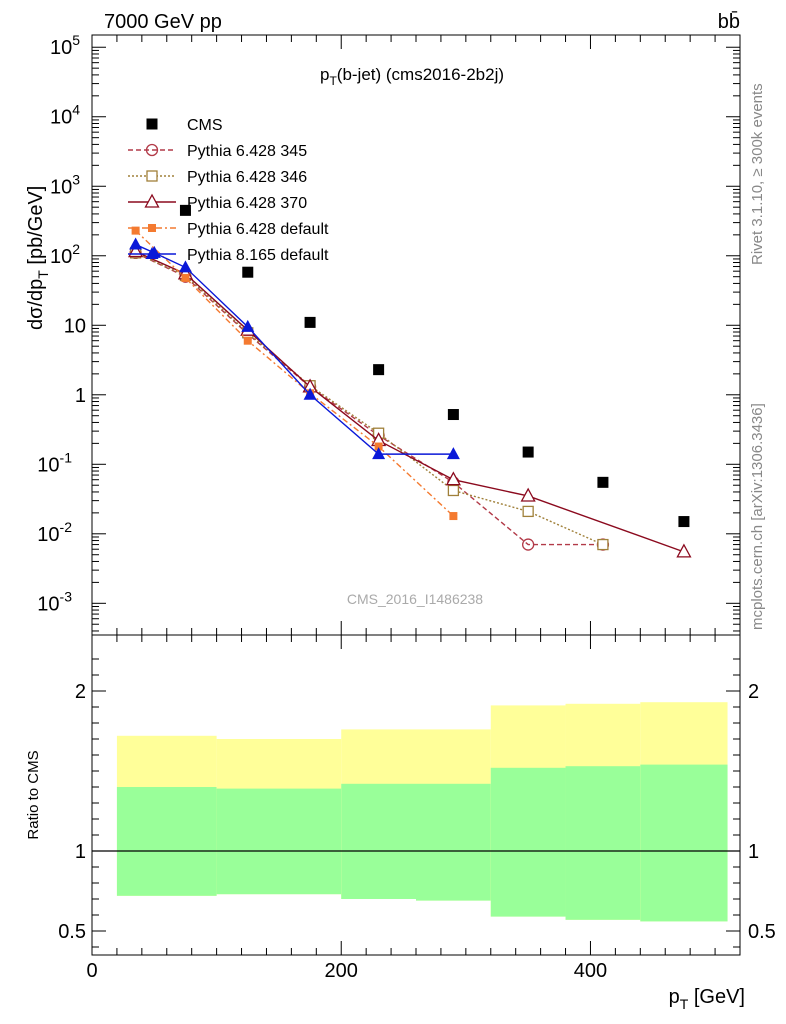 The width and height of the screenshot is (786, 1024). What do you see at coordinates (324, 74) in the screenshot?
I see `title-p: p` at bounding box center [324, 74].